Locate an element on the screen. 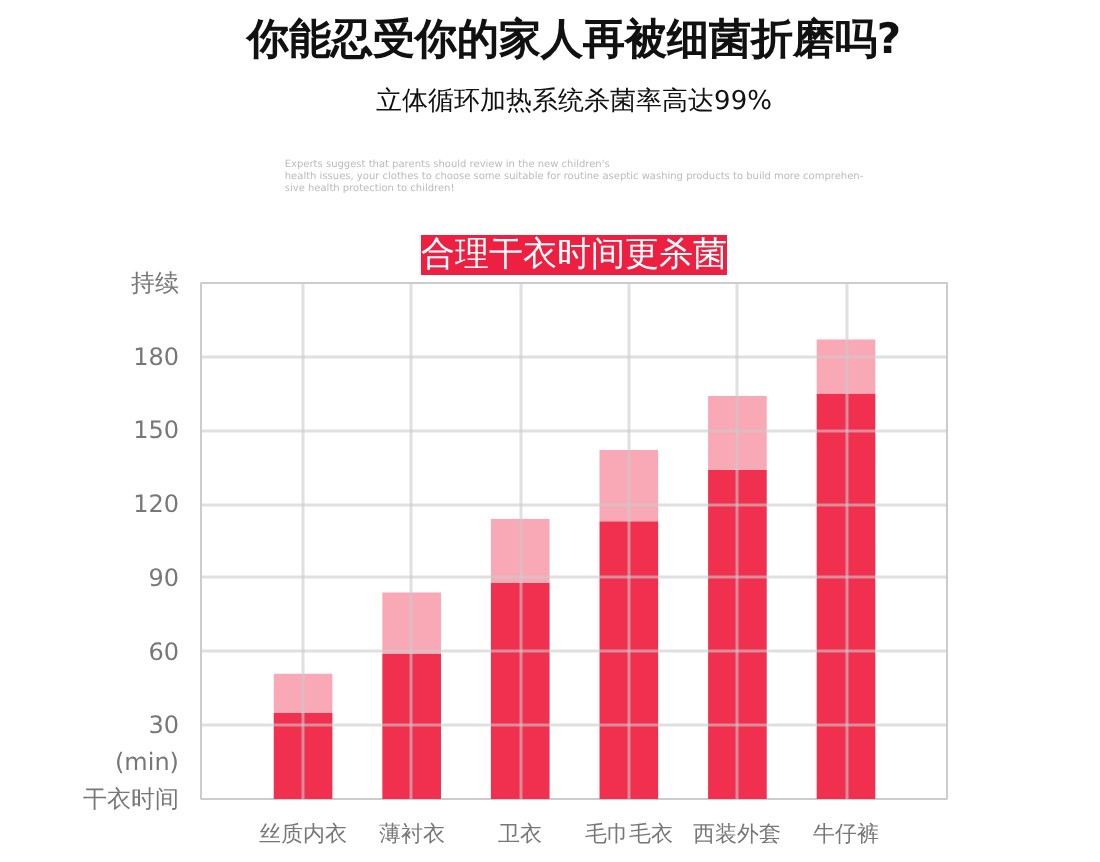 This screenshot has height=862, width=1100. y-tick-label: 180 is located at coordinates (156, 356).